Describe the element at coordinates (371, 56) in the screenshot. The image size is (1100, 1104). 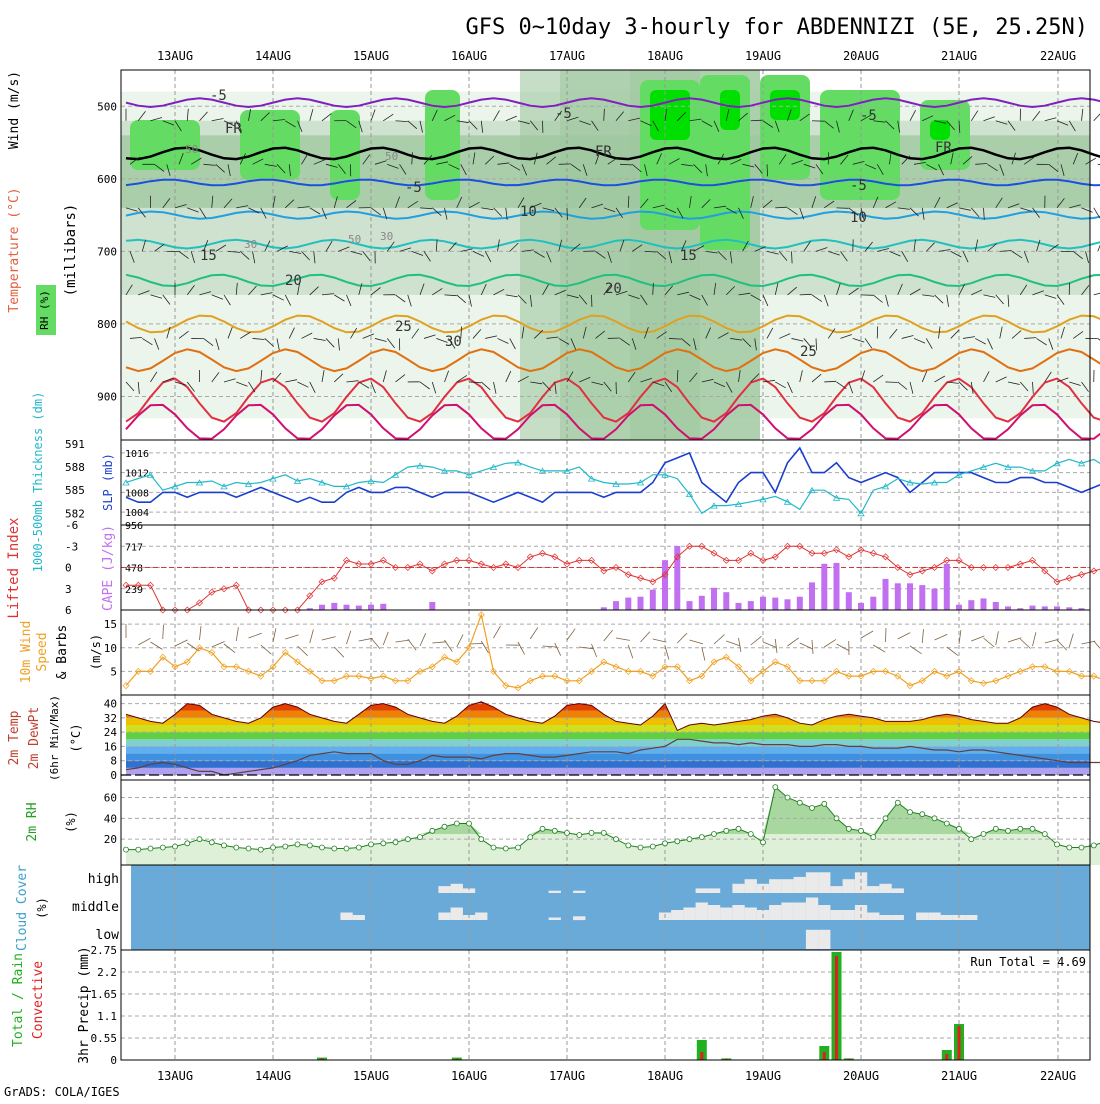
I see `date-label-top: 15AUG` at that location.